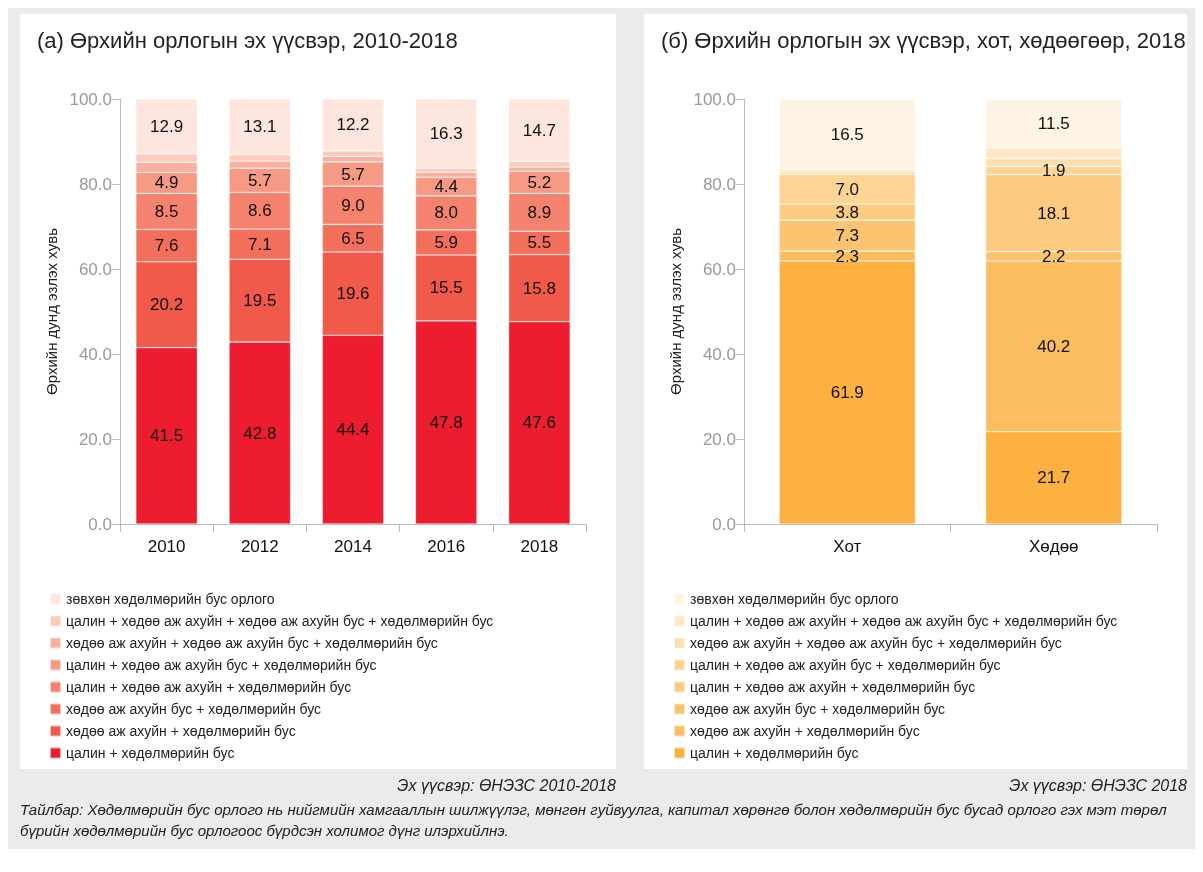 The width and height of the screenshot is (1203, 872). I want to click on data-label: 20.2, so click(167, 305).